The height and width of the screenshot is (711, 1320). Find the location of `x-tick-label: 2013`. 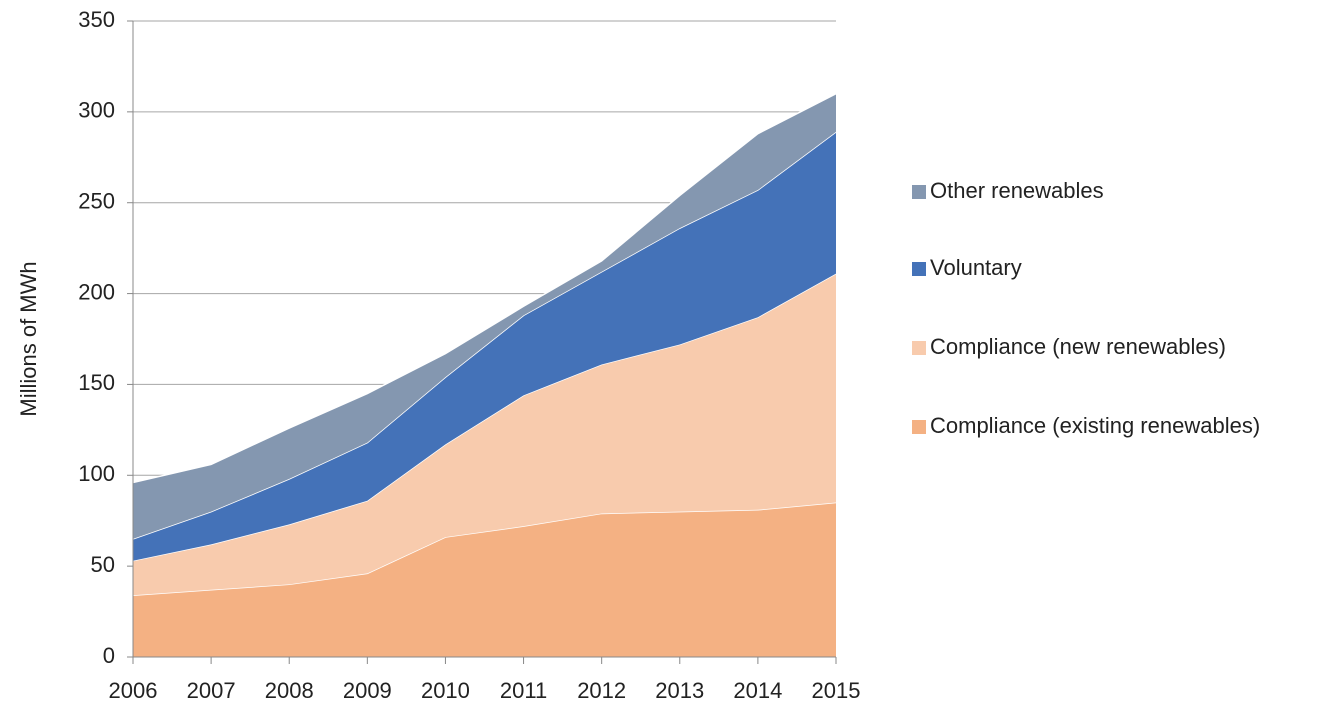

x-tick-label: 2013 is located at coordinates (679, 690).